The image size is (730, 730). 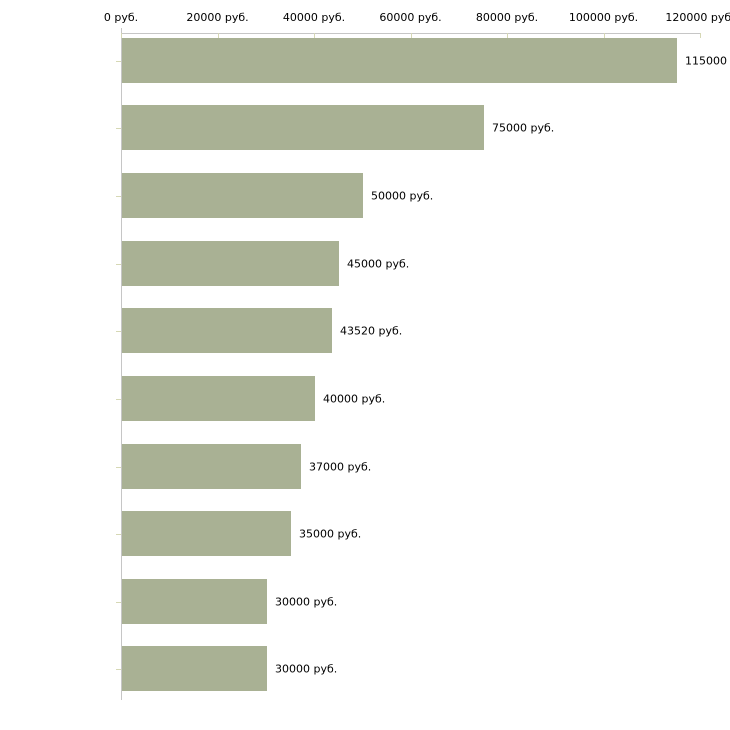 What do you see at coordinates (697, 17) in the screenshot?
I see `x-axis-tick-label: 120000 руб.` at bounding box center [697, 17].